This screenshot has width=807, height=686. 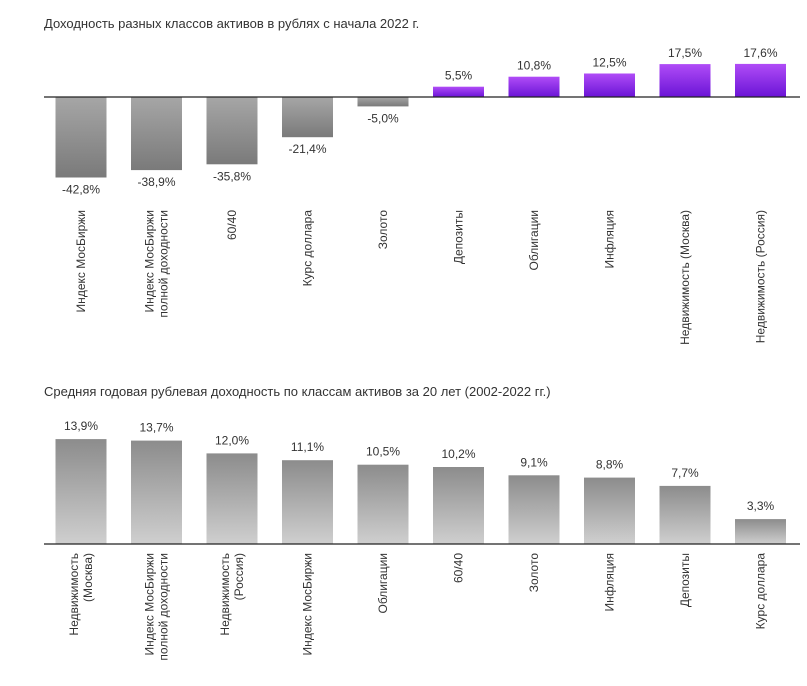 I want to click on chart-1-value-label: -38,9%, so click(x=156, y=182).